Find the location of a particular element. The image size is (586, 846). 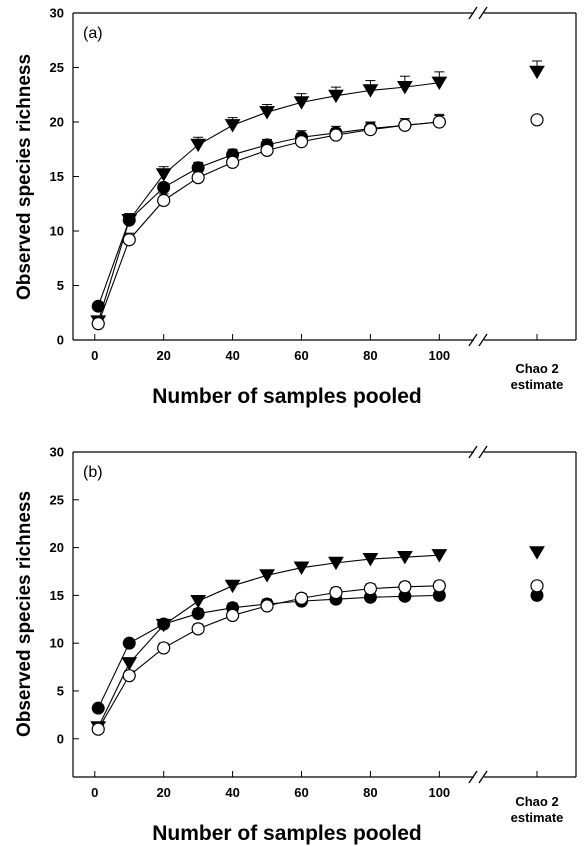

y-axis-title: Observed species richness is located at coordinates (24, 614).